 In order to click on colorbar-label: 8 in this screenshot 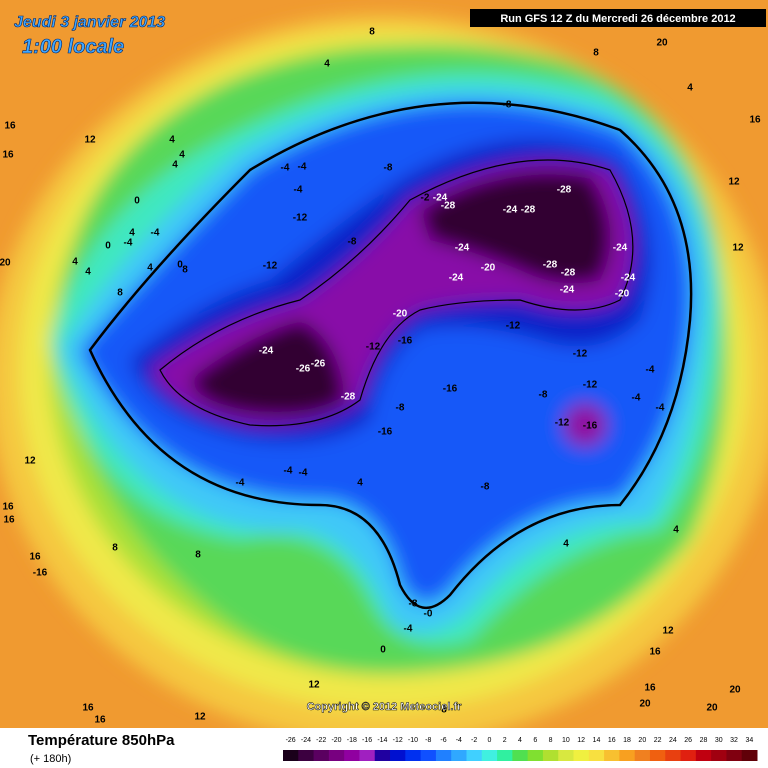, I will do `click(551, 740)`.